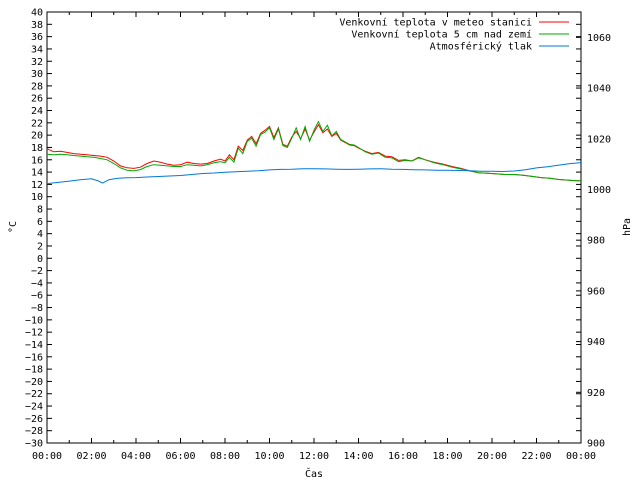  Describe the element at coordinates (34, 382) in the screenshot. I see `y-left-tick-label: −20` at that location.